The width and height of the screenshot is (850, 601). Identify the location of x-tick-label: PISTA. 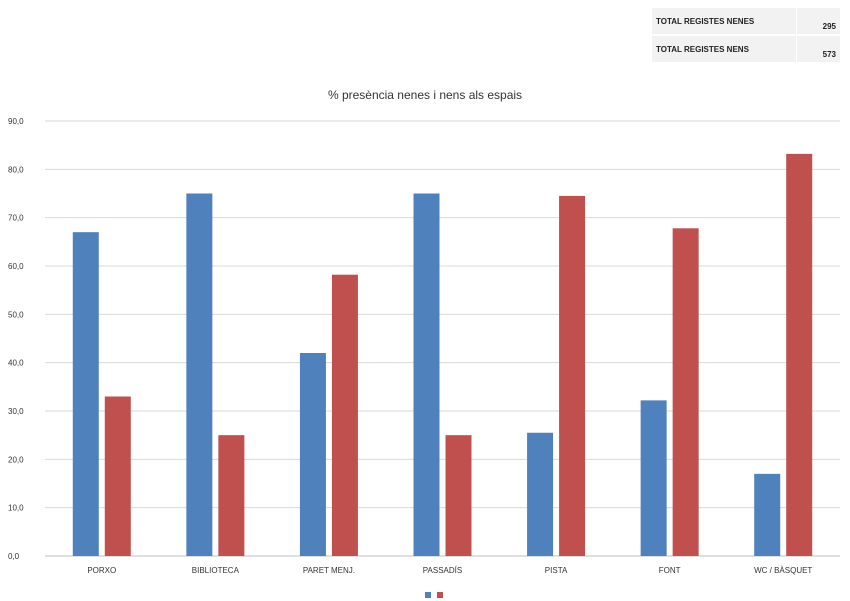
(556, 570).